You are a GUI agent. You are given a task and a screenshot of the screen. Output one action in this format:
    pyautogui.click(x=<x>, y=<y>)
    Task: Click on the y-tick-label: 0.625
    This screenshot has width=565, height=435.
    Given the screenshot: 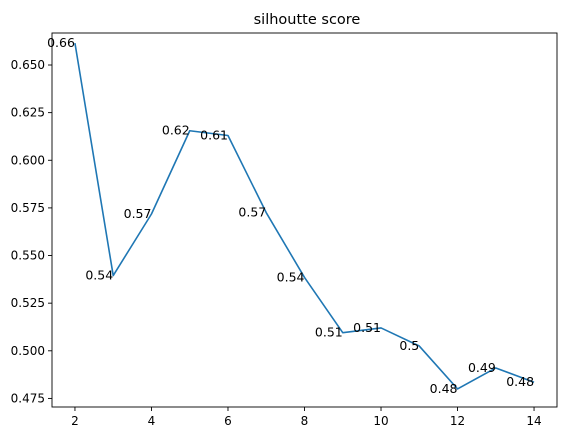 What is the action you would take?
    pyautogui.click(x=28, y=113)
    